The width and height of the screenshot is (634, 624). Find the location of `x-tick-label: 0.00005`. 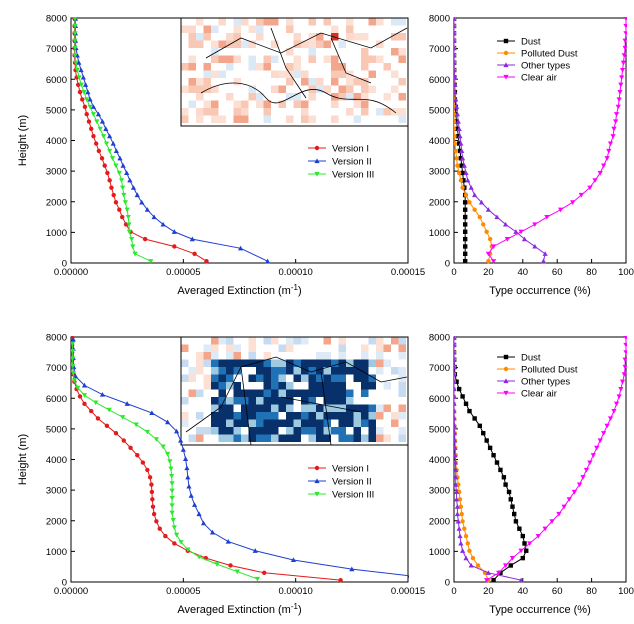

x-tick-label: 0.00005 is located at coordinates (183, 272).